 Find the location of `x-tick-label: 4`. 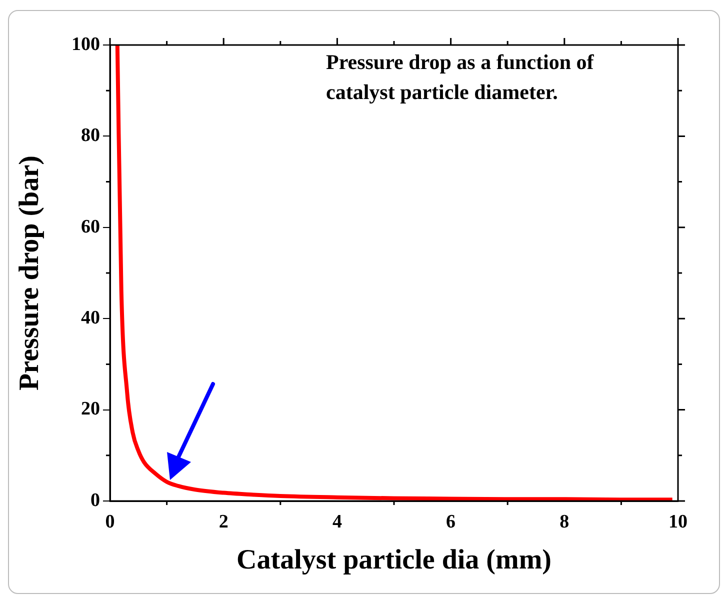

x-tick-label: 4 is located at coordinates (337, 521).